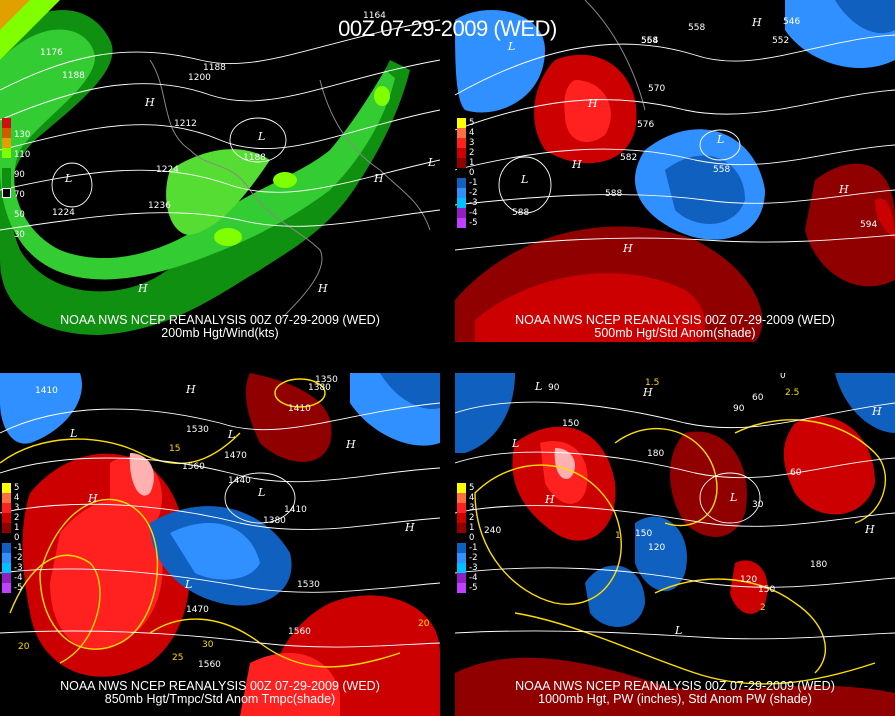 The height and width of the screenshot is (716, 895). I want to click on contour-label: 1164, so click(374, 16).